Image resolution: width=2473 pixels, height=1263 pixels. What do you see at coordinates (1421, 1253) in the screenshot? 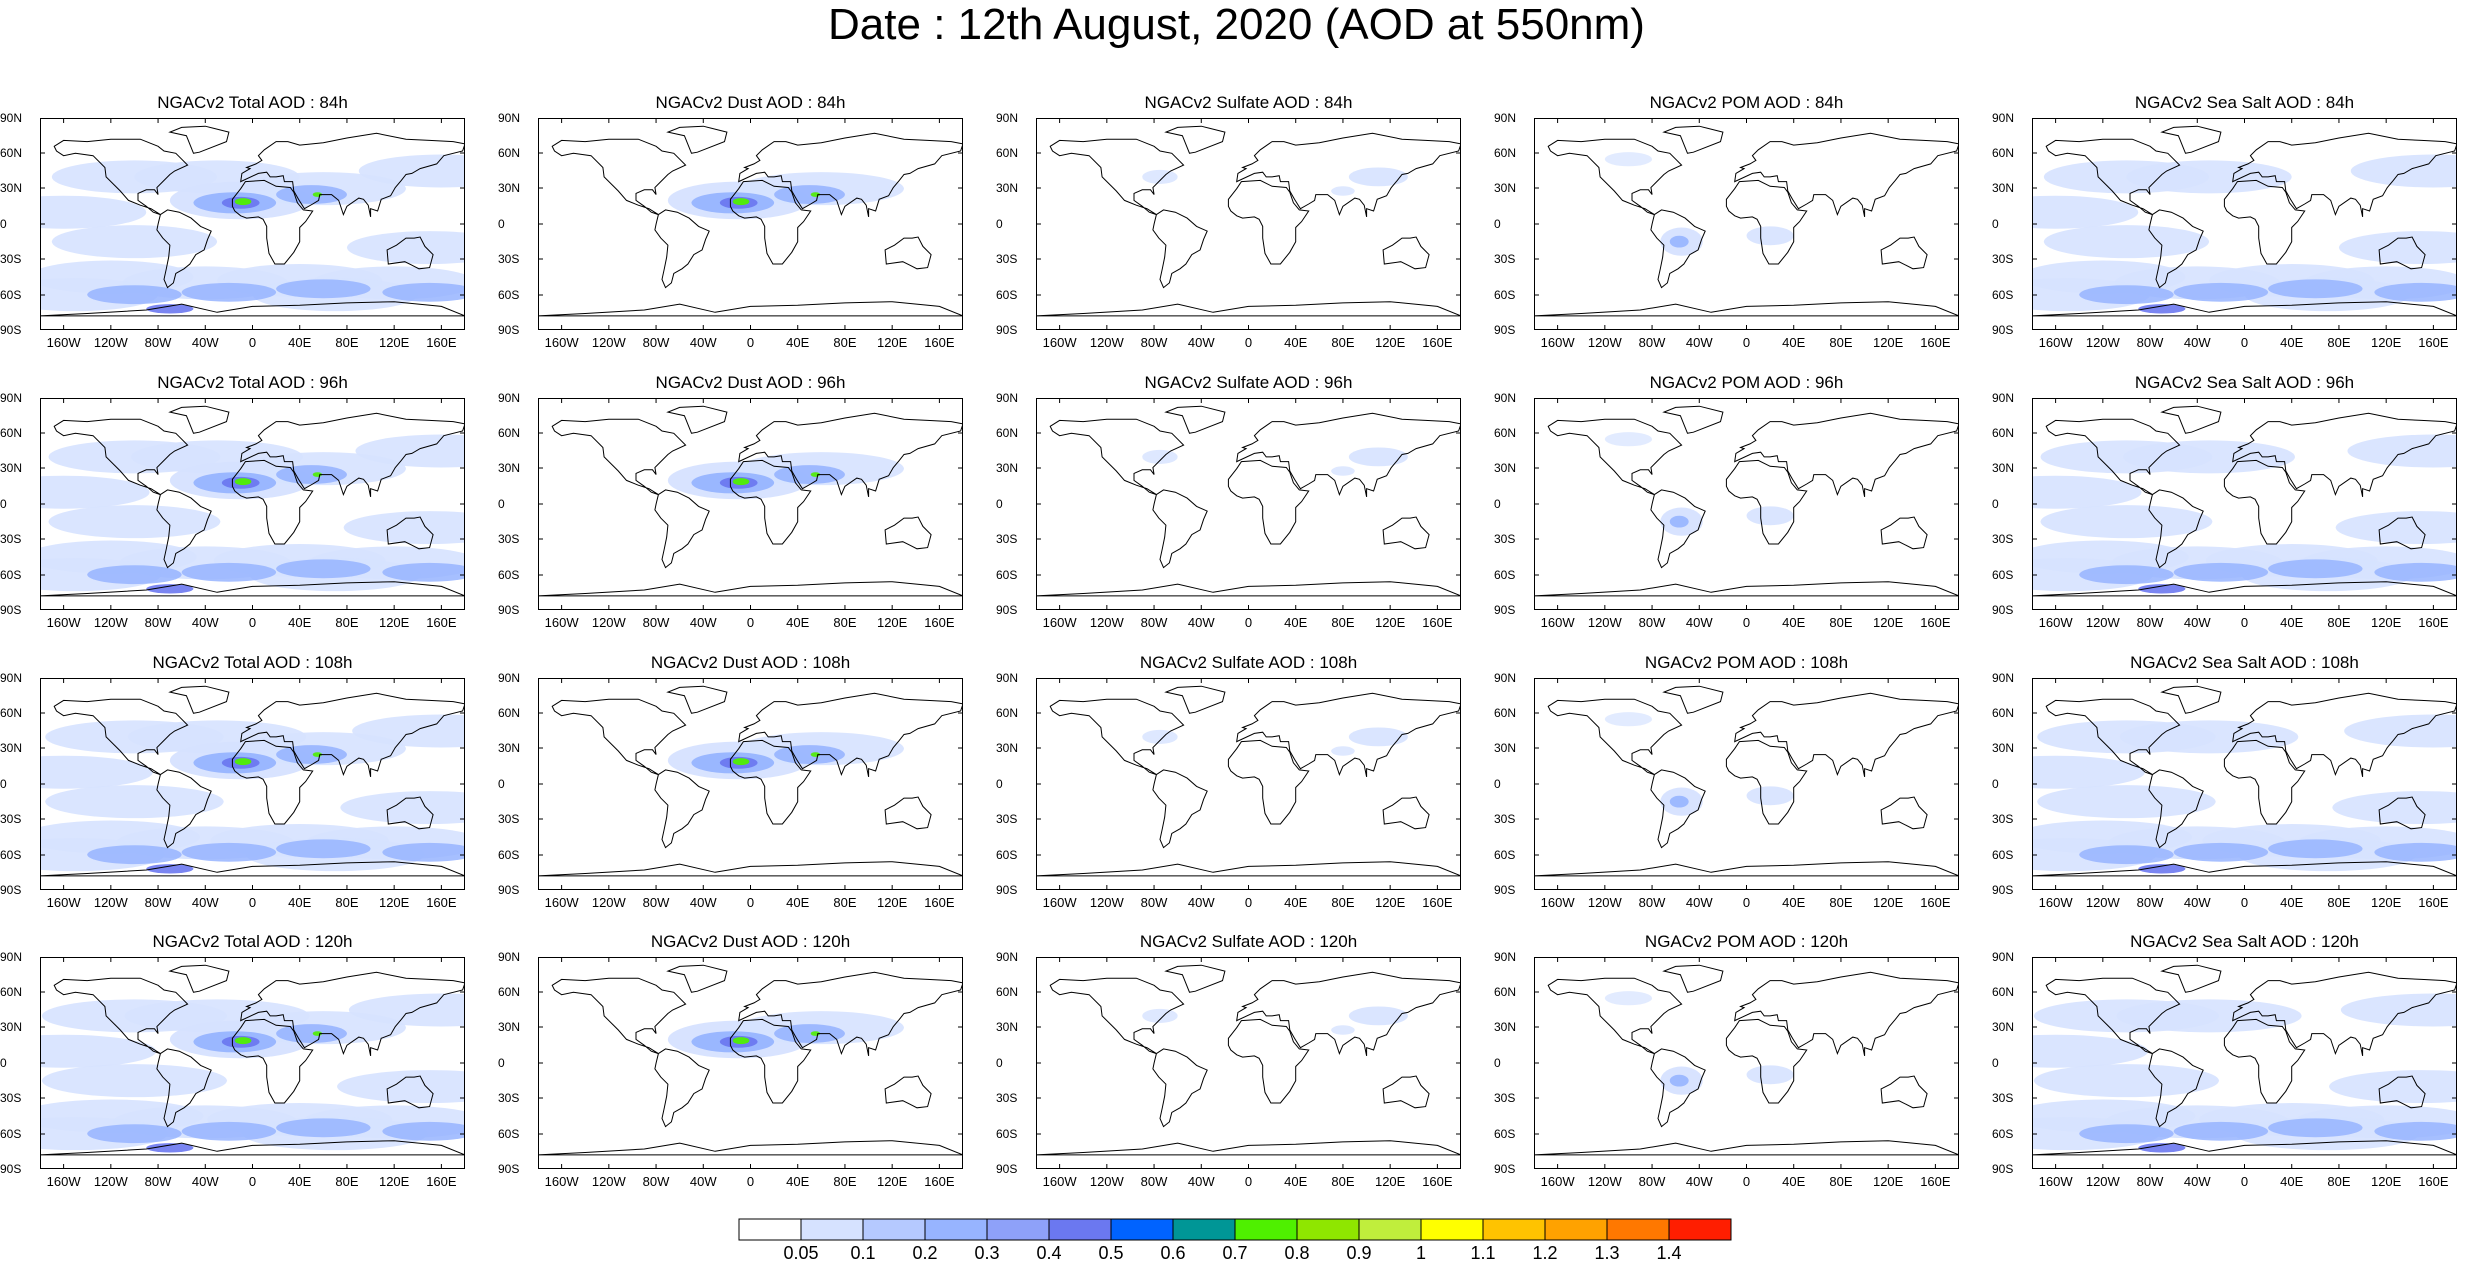
I see `colorbar-label: 1` at bounding box center [1421, 1253].